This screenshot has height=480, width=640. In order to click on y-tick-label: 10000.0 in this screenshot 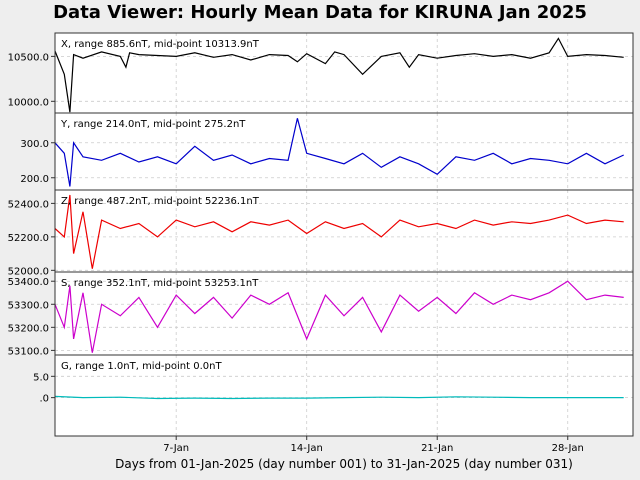, I will do `click(28, 102)`.